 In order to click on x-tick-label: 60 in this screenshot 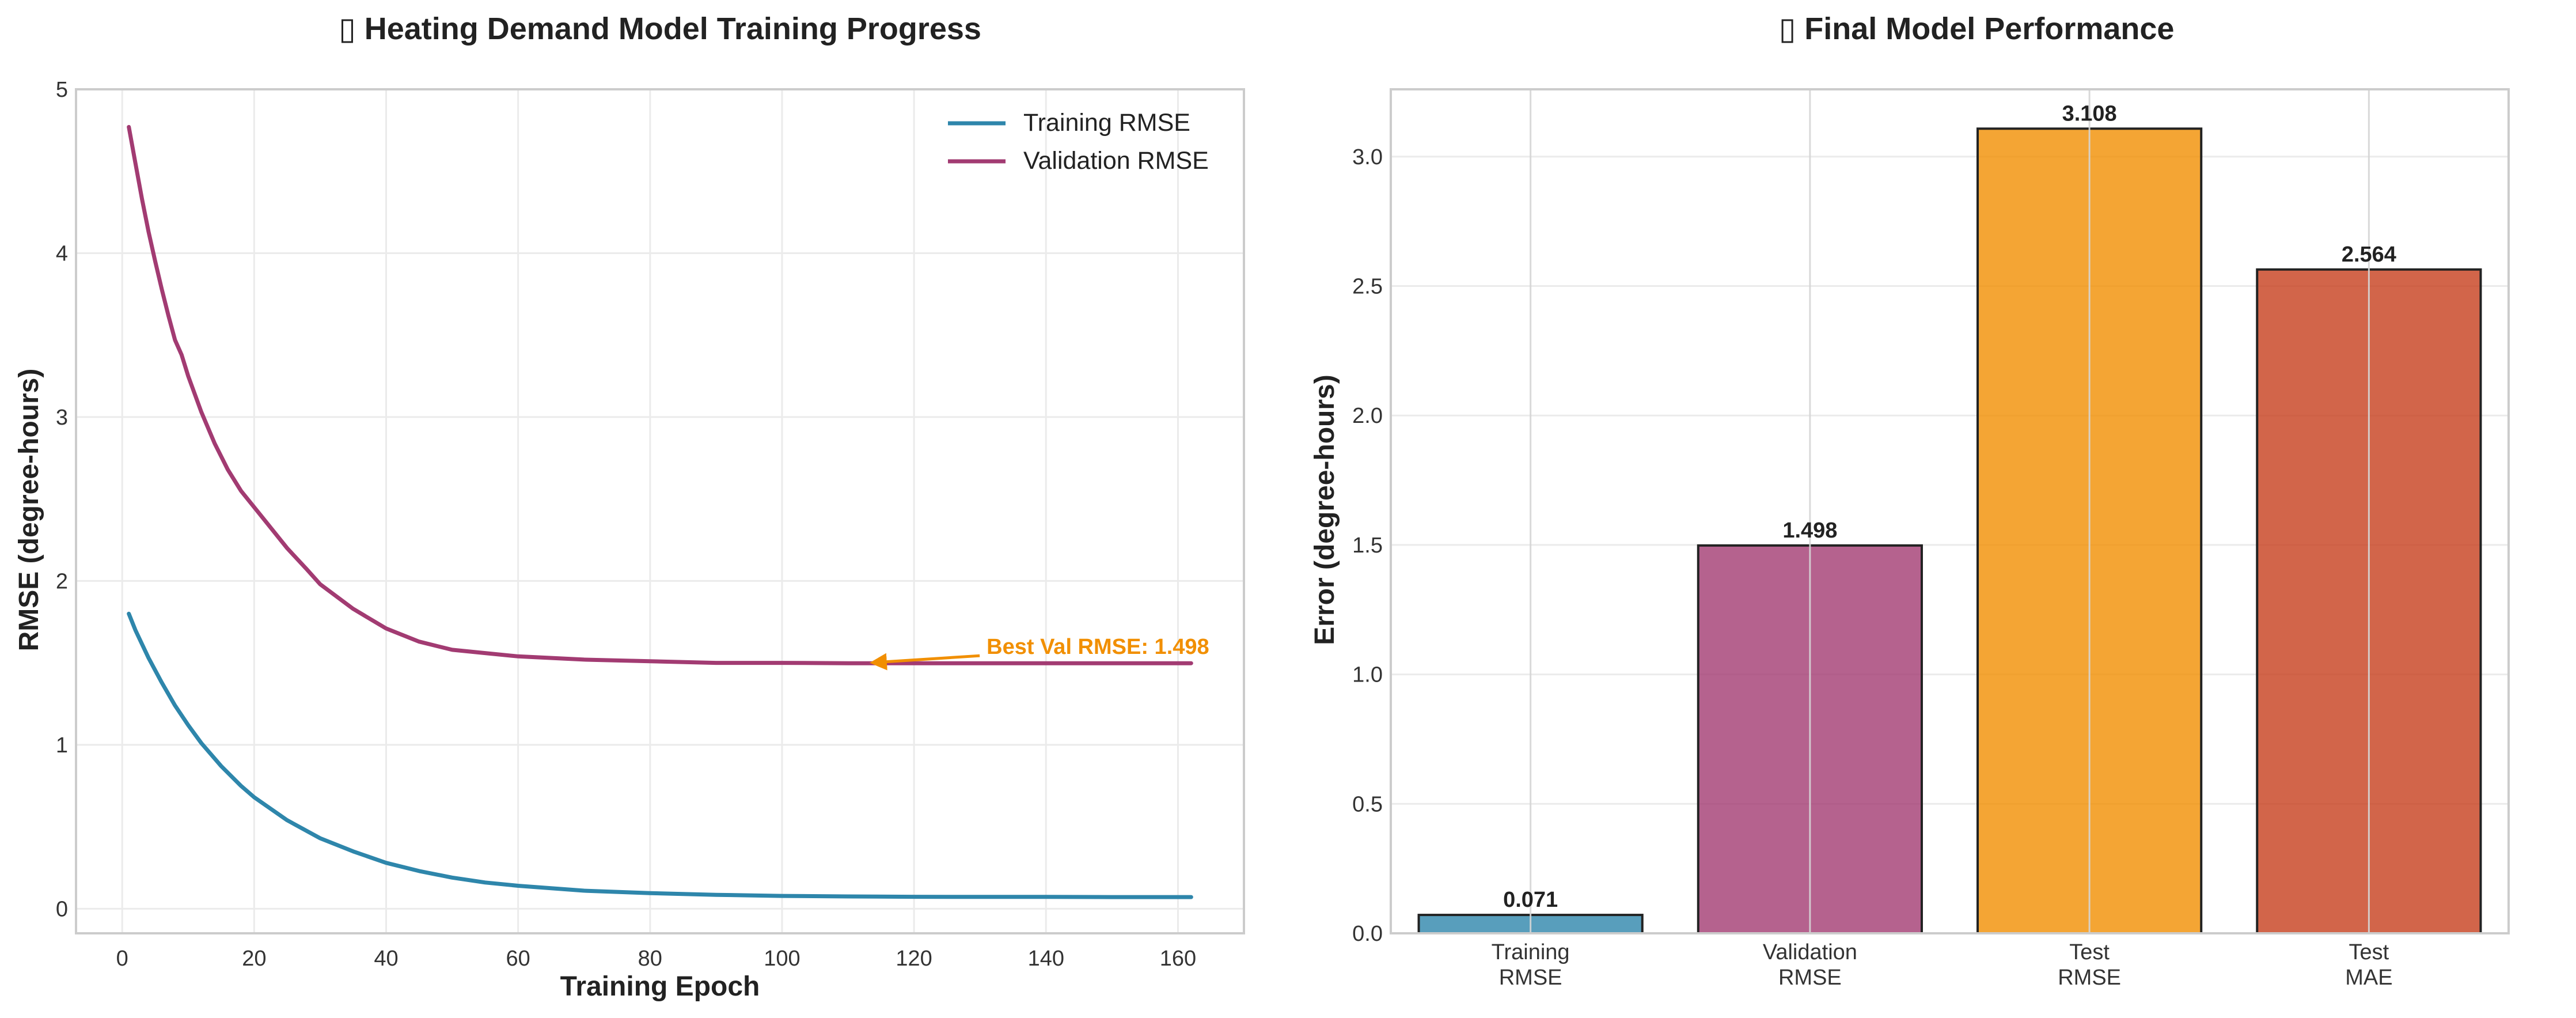, I will do `click(518, 959)`.